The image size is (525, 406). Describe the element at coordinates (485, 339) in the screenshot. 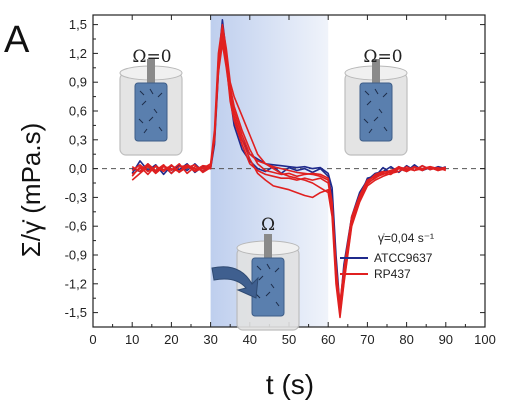

I see `x-tick-label: 100` at that location.